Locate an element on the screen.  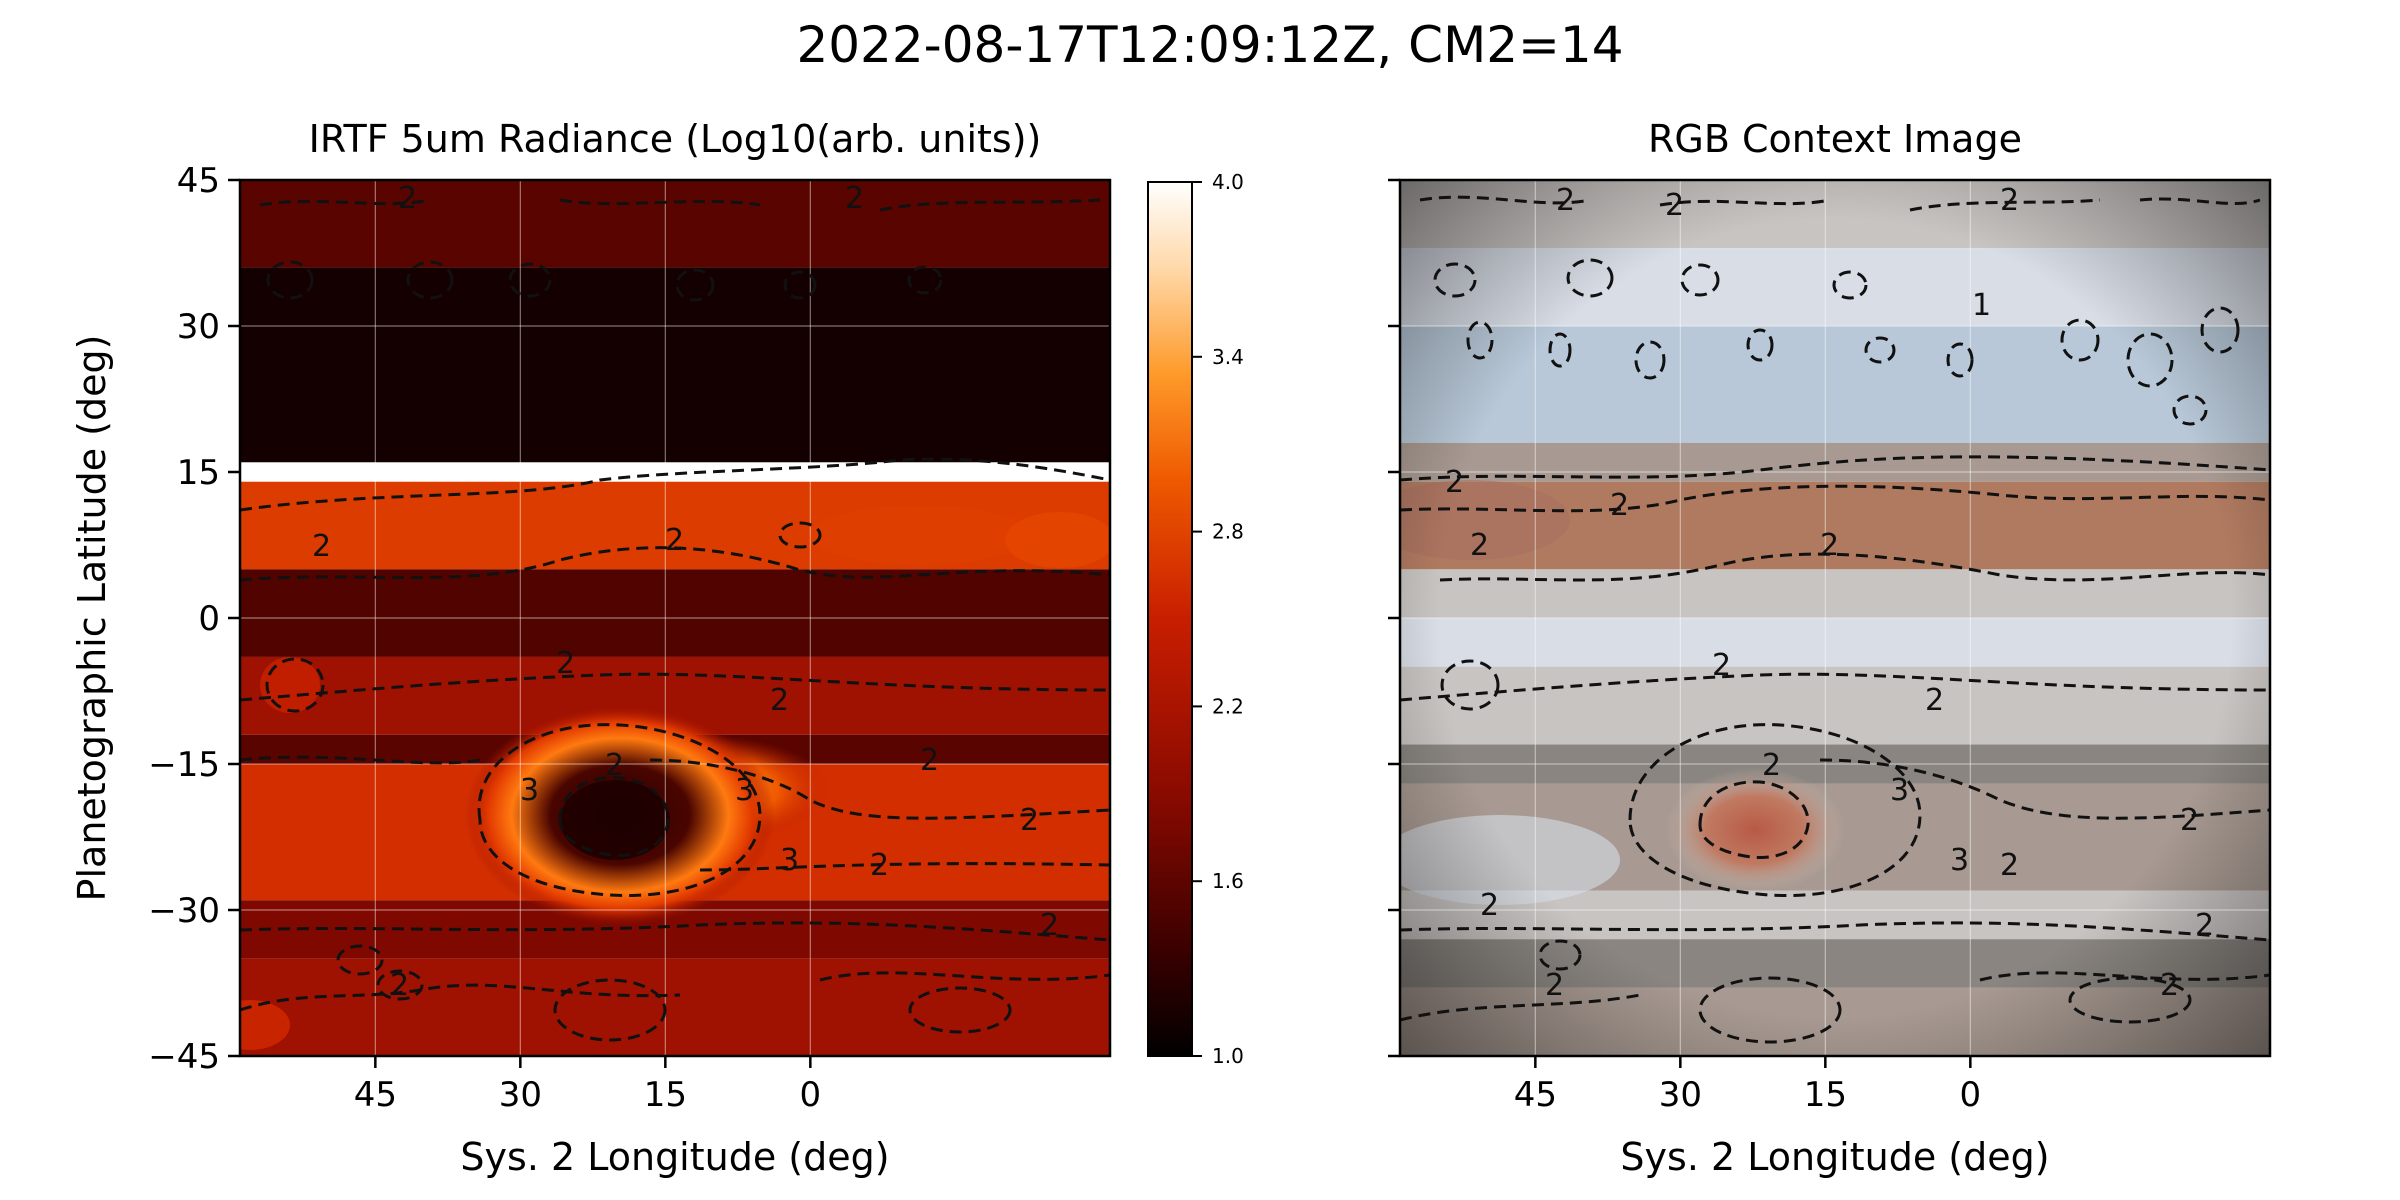
colorbar: 1.0 1.6 2.2 2.8 3.4 4.0 is located at coordinates (1195, 619).